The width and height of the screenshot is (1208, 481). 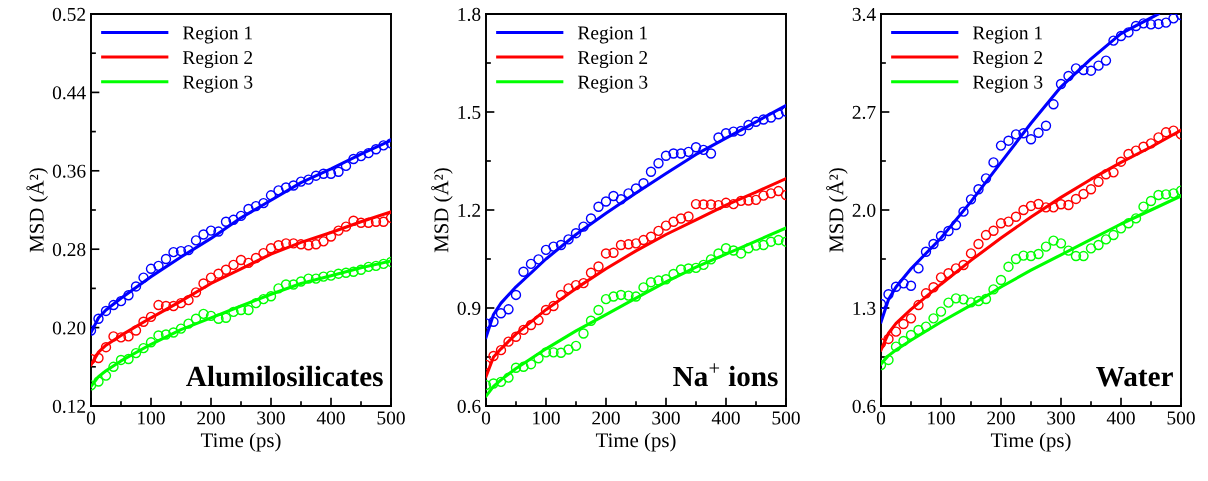 What do you see at coordinates (864, 210) in the screenshot?
I see `y-tick-label: 2.0` at bounding box center [864, 210].